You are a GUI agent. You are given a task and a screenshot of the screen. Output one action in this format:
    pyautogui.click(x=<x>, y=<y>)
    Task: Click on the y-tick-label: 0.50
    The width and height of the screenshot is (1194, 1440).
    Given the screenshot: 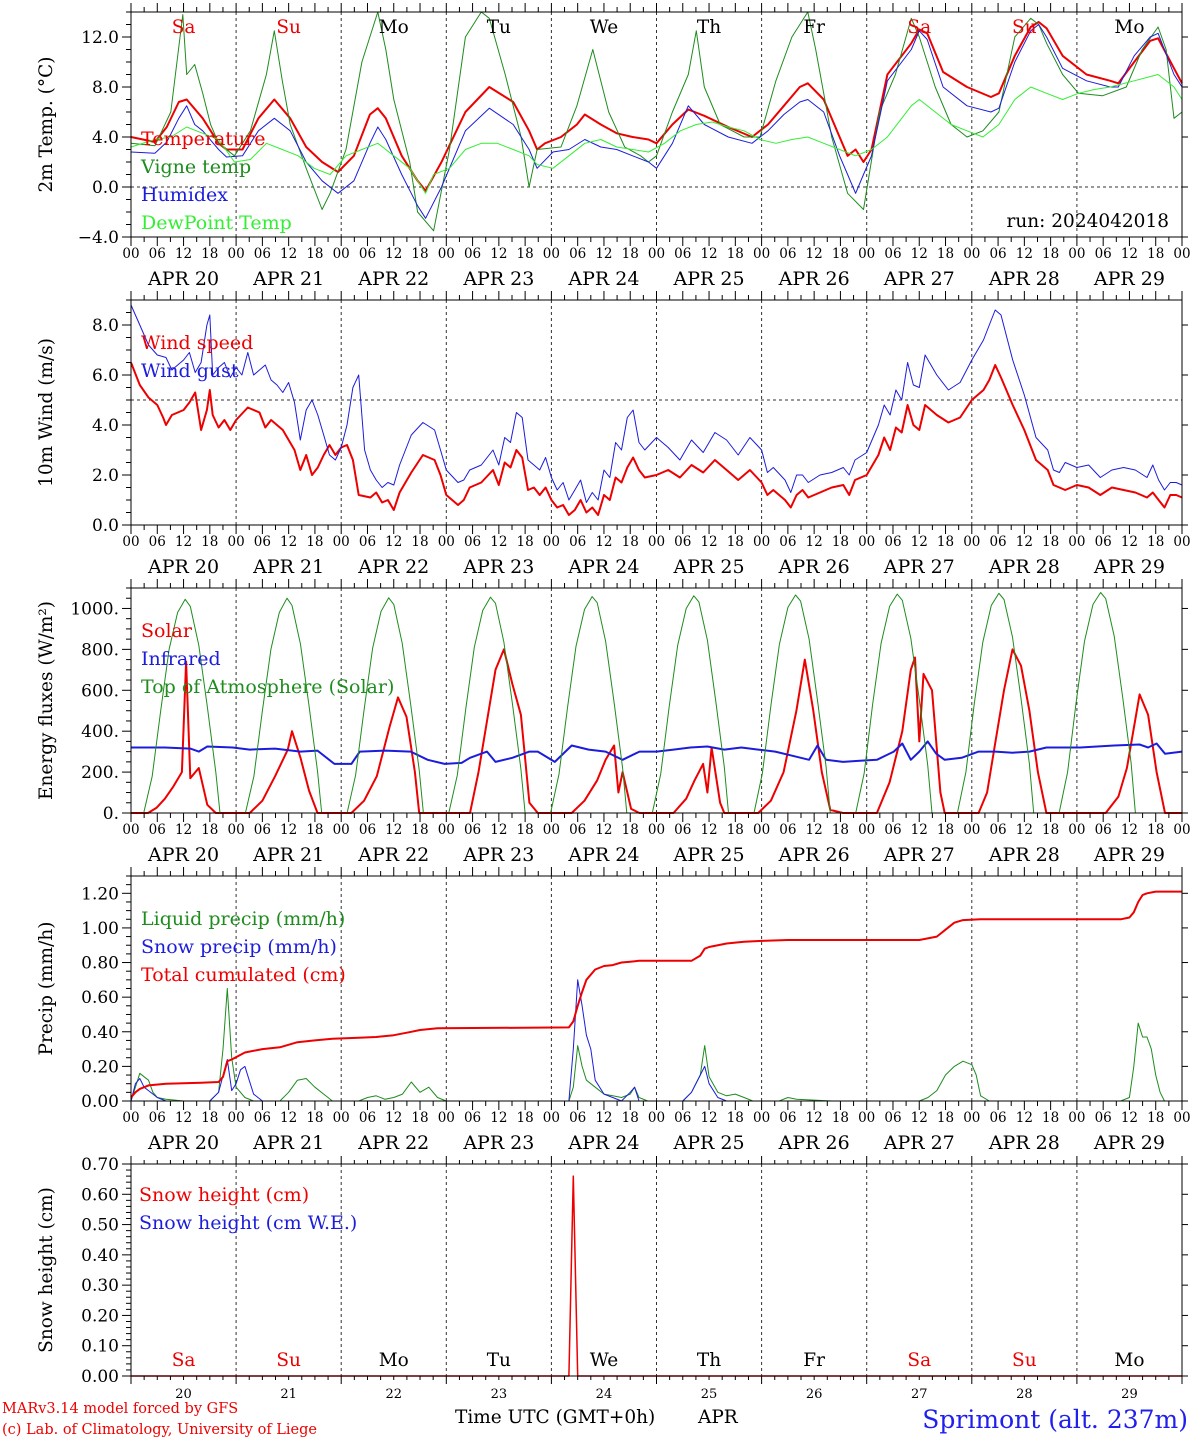 What is the action you would take?
    pyautogui.click(x=100, y=1226)
    